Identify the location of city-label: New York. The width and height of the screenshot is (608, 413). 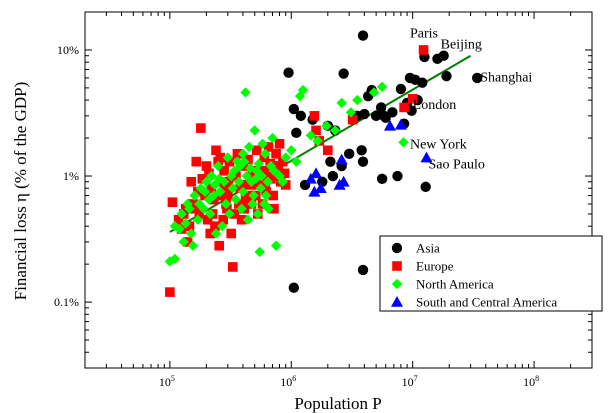
(438, 145).